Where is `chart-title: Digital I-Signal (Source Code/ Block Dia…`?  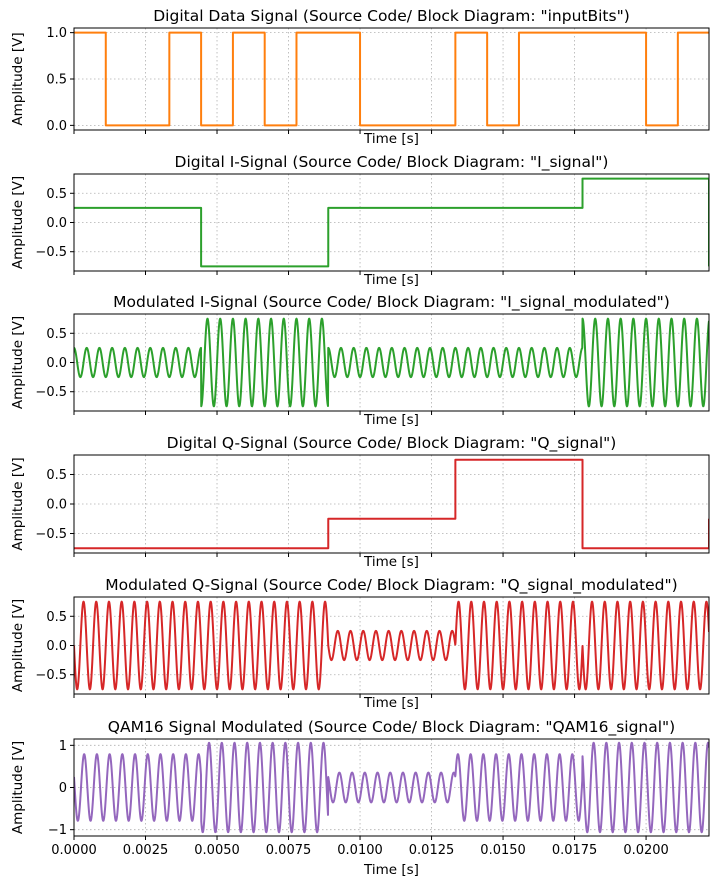
chart-title: Digital I-Signal (Source Code/ Block Dia… is located at coordinates (392, 162).